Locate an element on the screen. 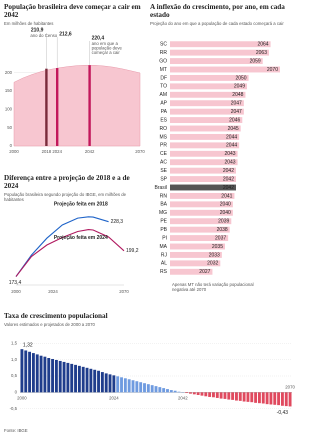  category-label: GO is located at coordinates (163, 61).